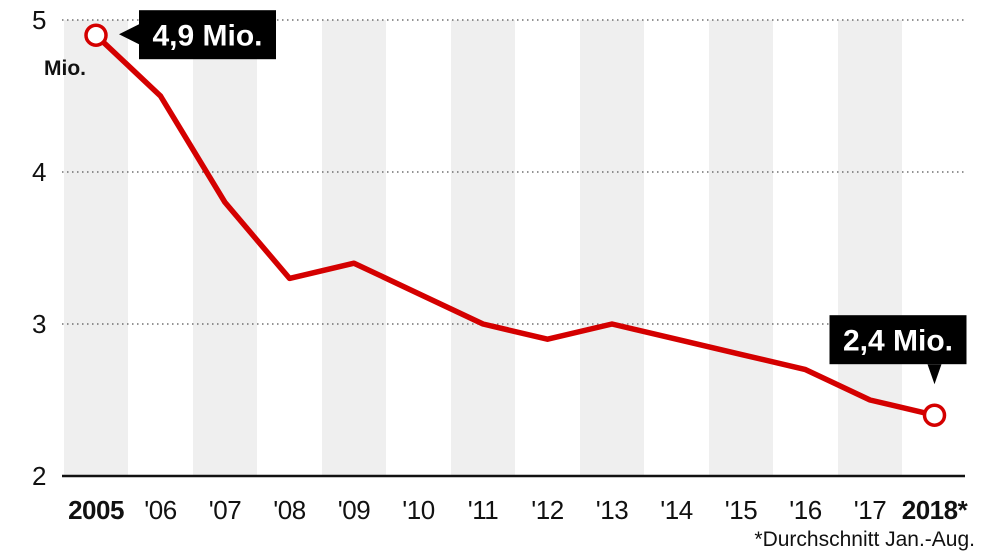 This screenshot has width=993, height=559. What do you see at coordinates (935, 510) in the screenshot?
I see `x-tick-label: 2018*` at bounding box center [935, 510].